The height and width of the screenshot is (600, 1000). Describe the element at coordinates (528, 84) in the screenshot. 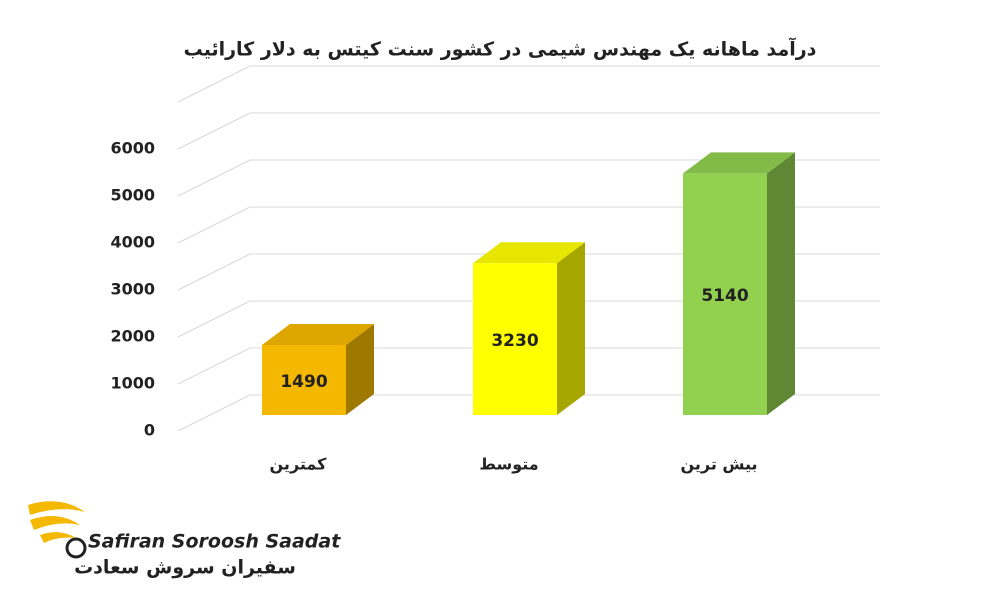

I see `wall-top` at that location.